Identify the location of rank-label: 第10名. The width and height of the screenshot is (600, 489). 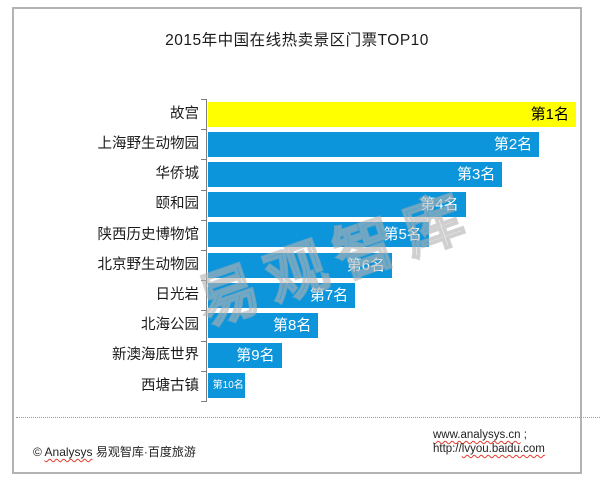
(228, 385).